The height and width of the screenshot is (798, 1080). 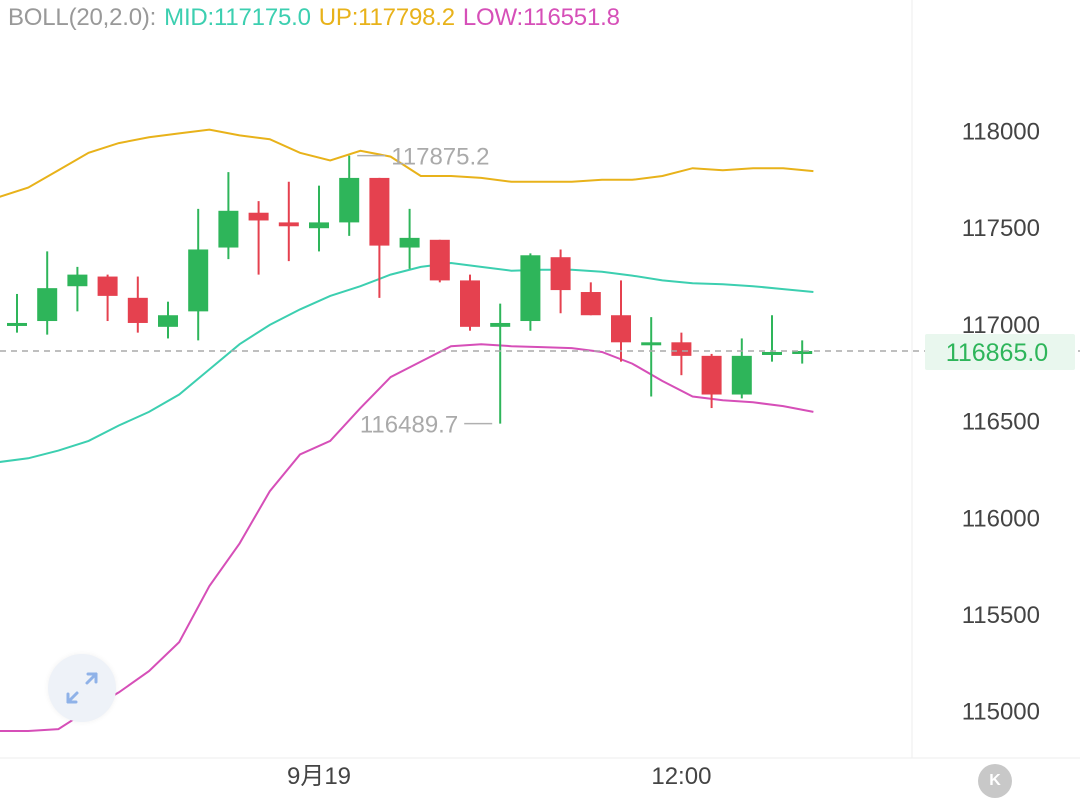 I want to click on x-tick-label: 12:00, so click(x=681, y=774).